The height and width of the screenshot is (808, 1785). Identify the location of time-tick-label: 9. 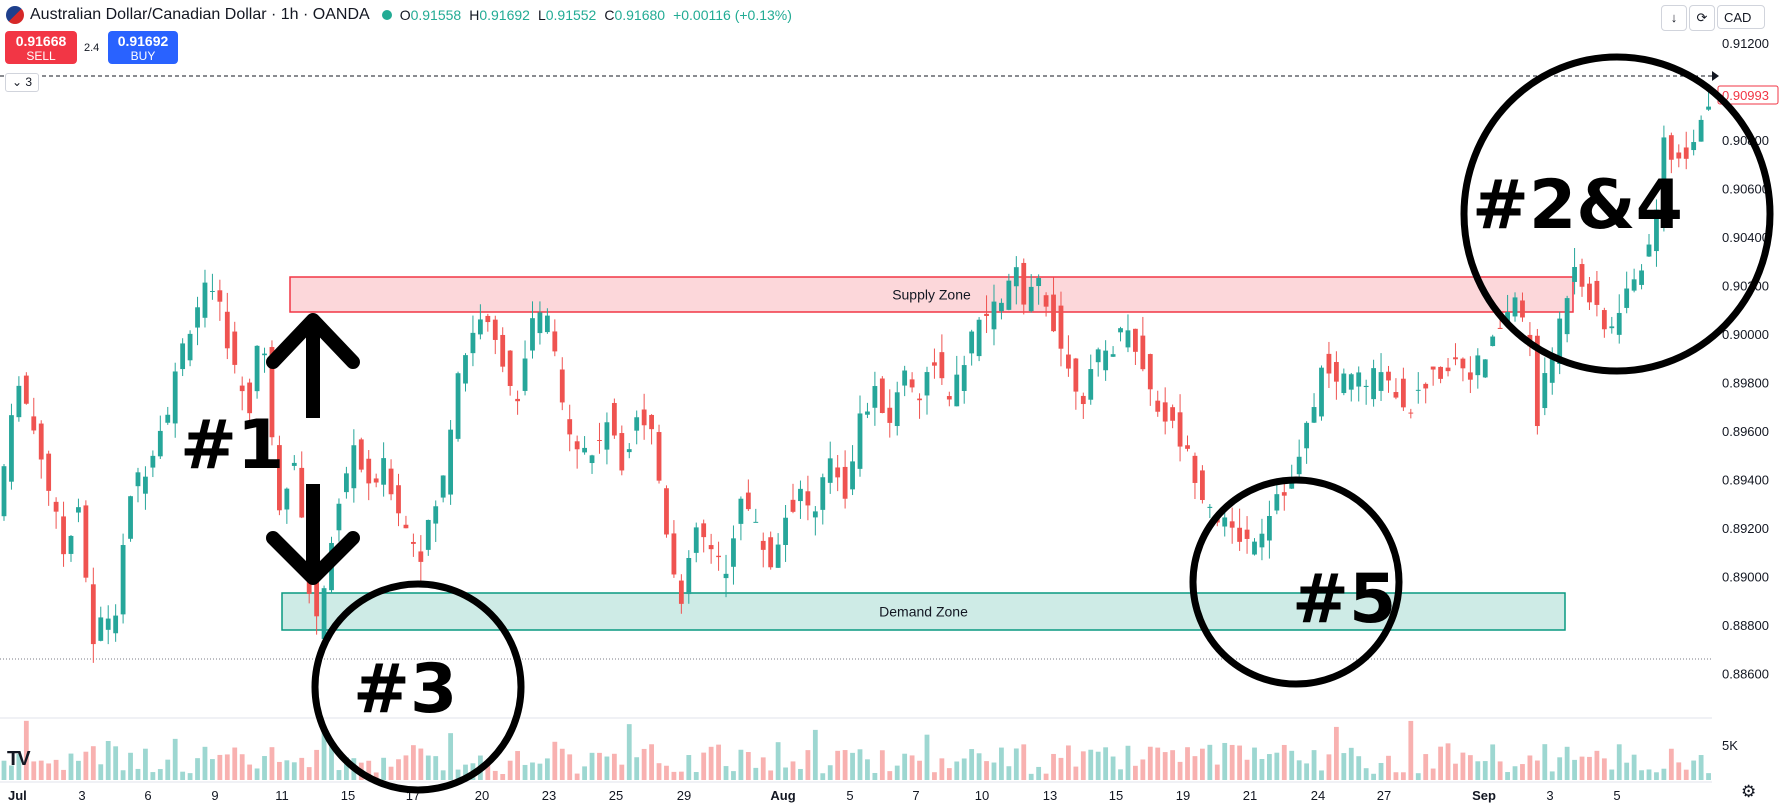
(214, 795).